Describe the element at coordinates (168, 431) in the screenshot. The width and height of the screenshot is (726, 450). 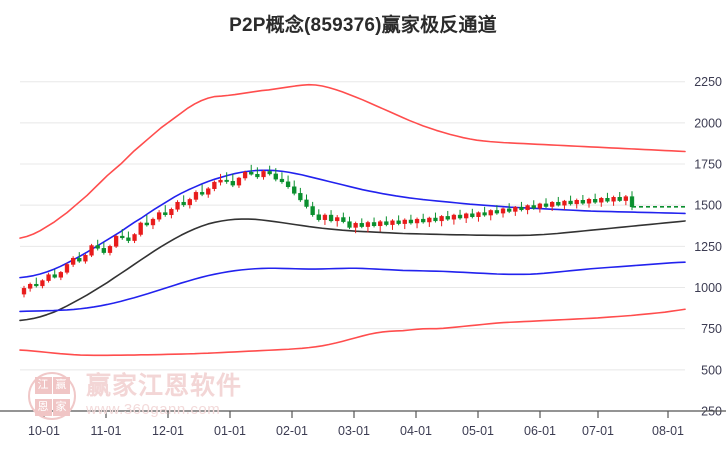
I see `x-axis-tick-label: 12-01` at that location.